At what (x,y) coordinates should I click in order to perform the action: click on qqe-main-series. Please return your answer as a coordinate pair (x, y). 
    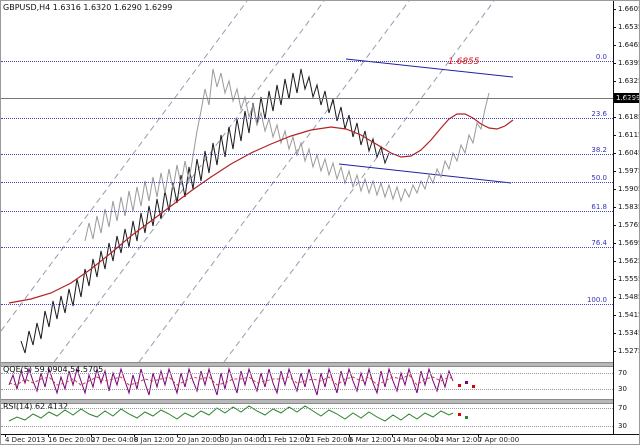
    Looking at the image, I should click on (231, 381).